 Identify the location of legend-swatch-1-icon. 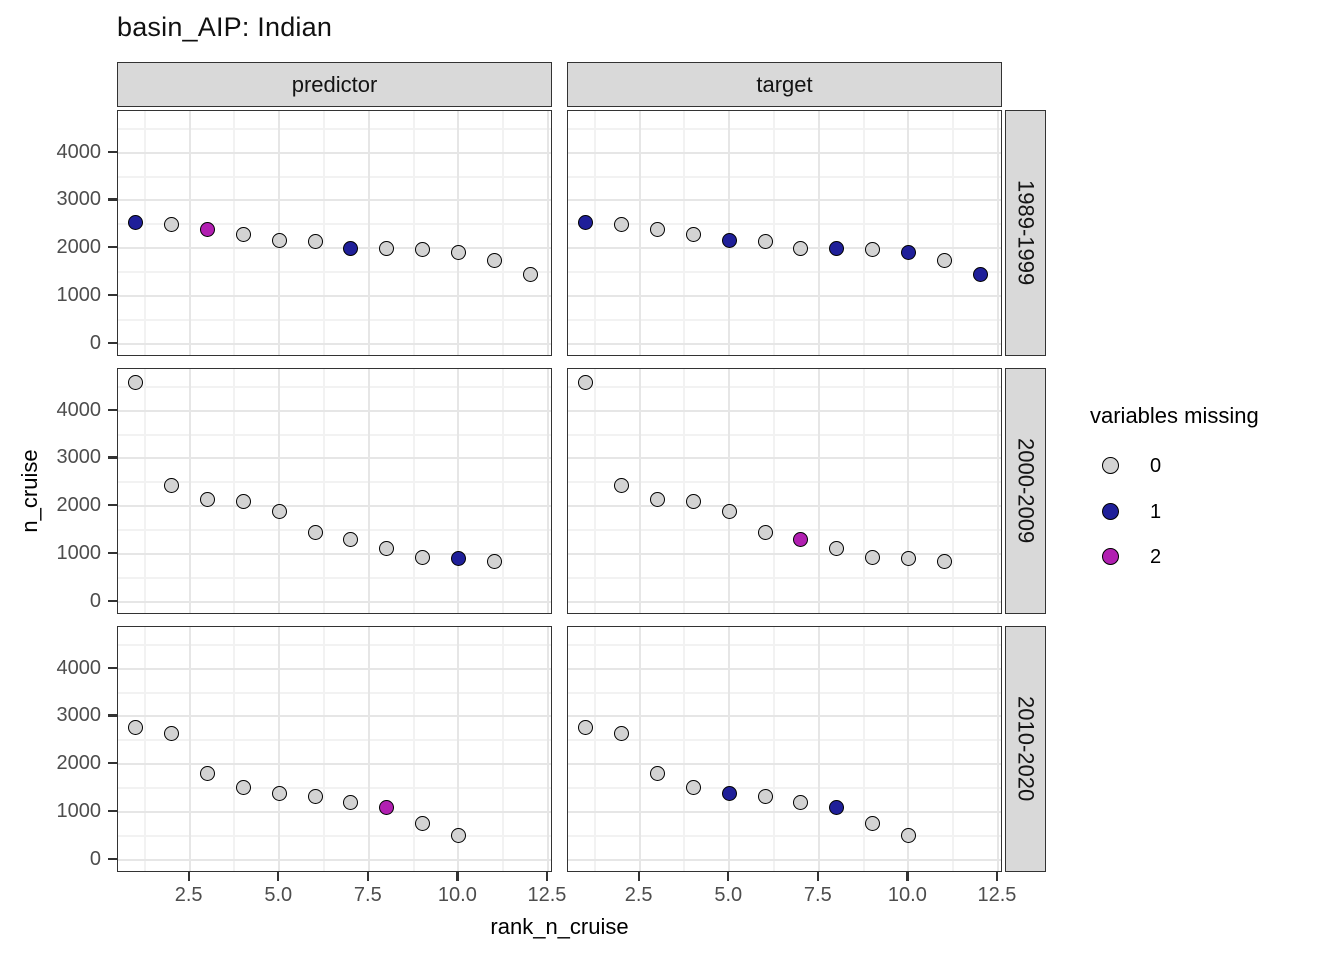
(1110, 511).